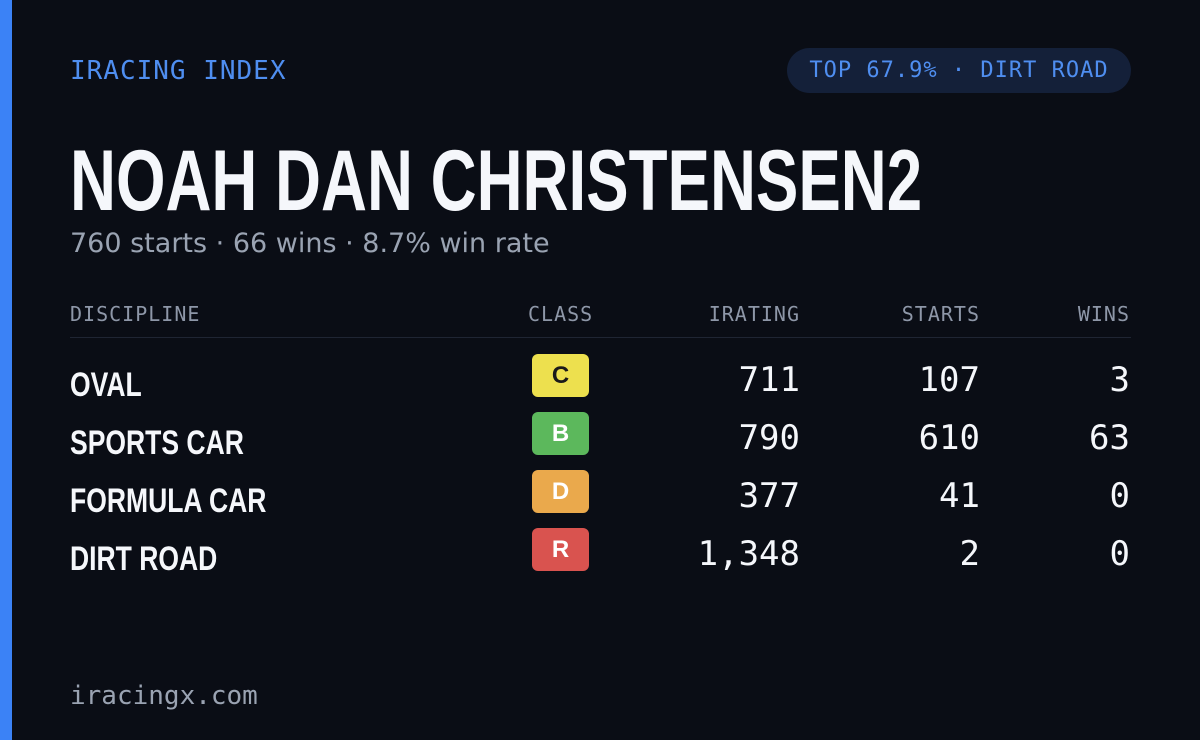 This screenshot has height=740, width=1200. What do you see at coordinates (496, 181) in the screenshot?
I see `driver-name: NOAH DAN CHRISTENSEN2` at bounding box center [496, 181].